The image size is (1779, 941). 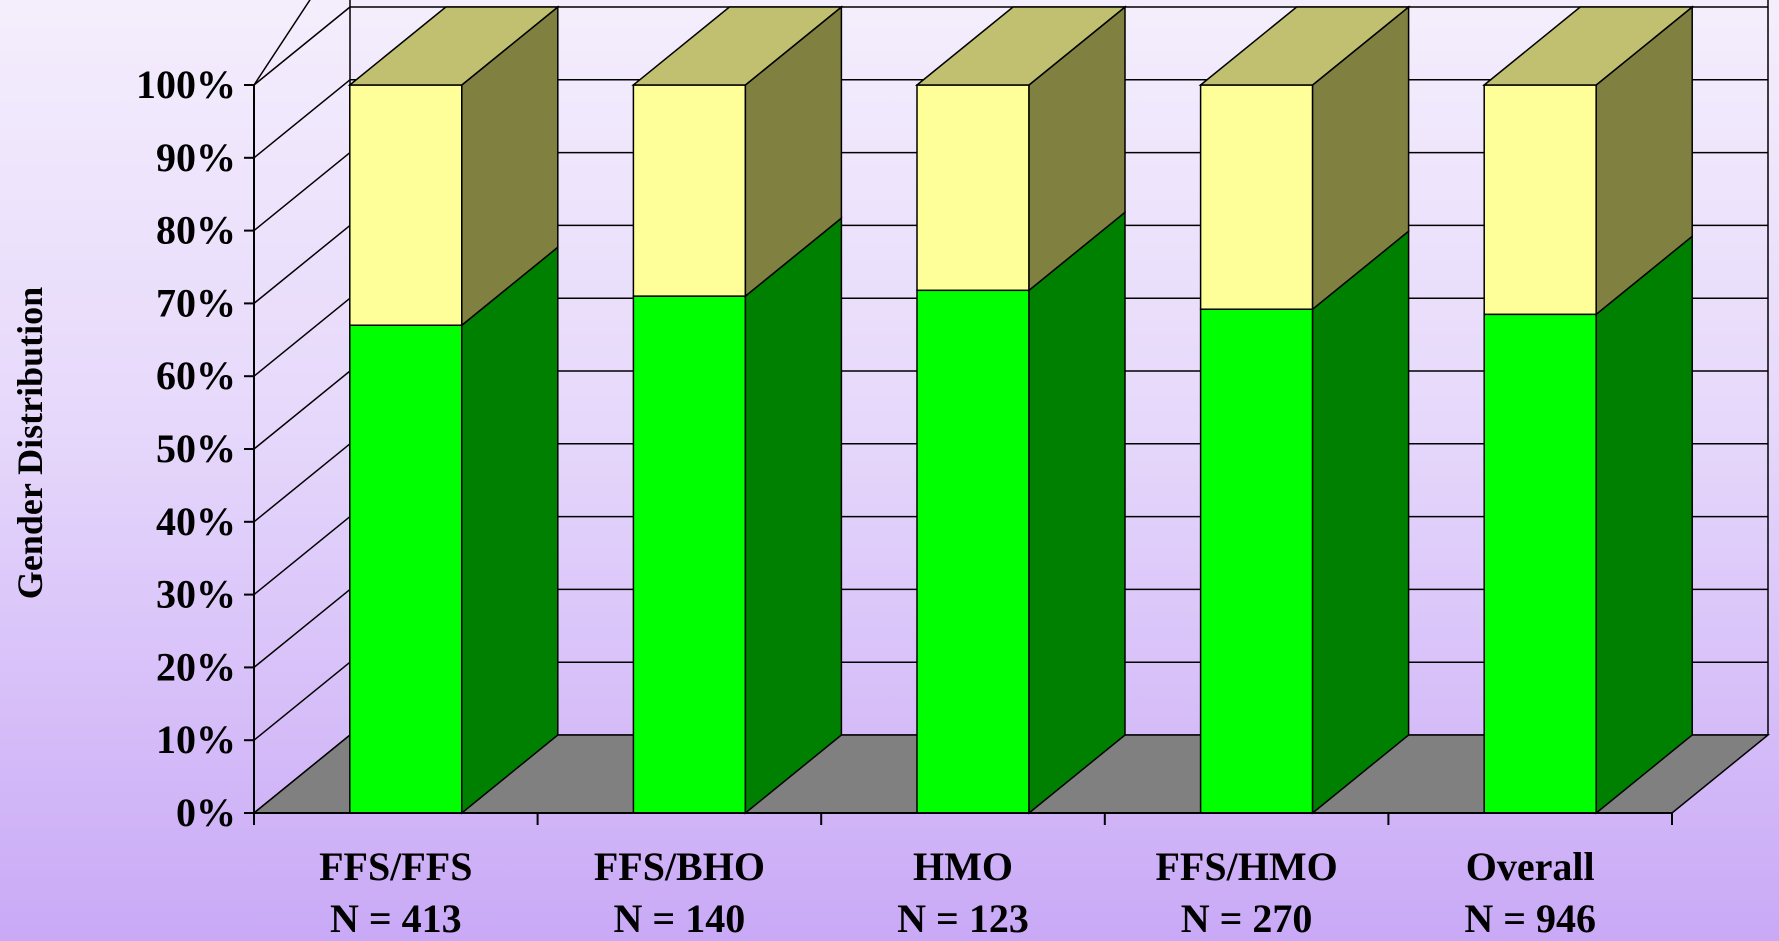 What do you see at coordinates (196, 230) in the screenshot?
I see `y-tick-label: 80%` at bounding box center [196, 230].